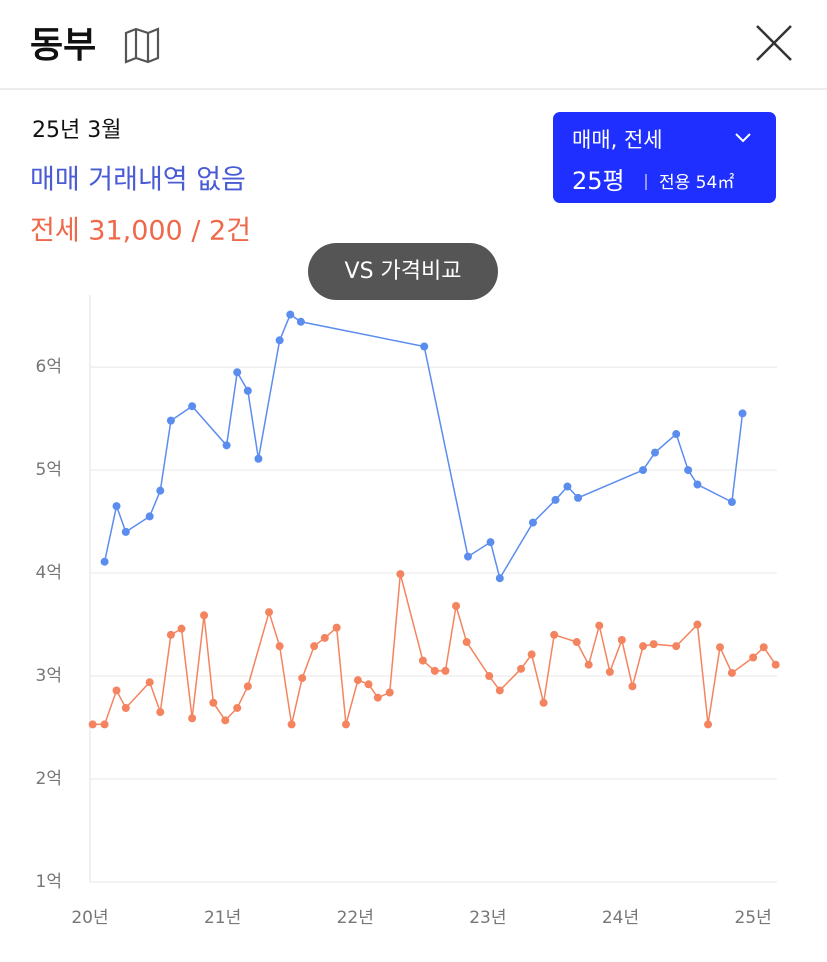 This screenshot has height=962, width=827. I want to click on y-tick-label: 1억, so click(49, 882).